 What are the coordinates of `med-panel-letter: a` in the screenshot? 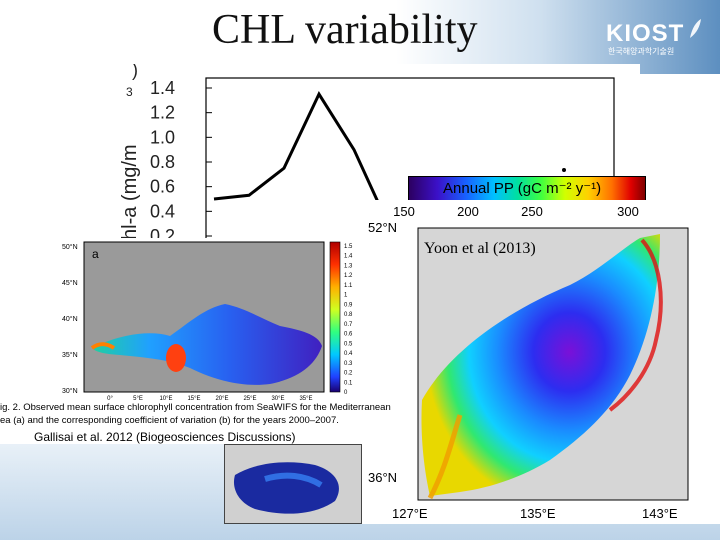 It's located at (95, 254).